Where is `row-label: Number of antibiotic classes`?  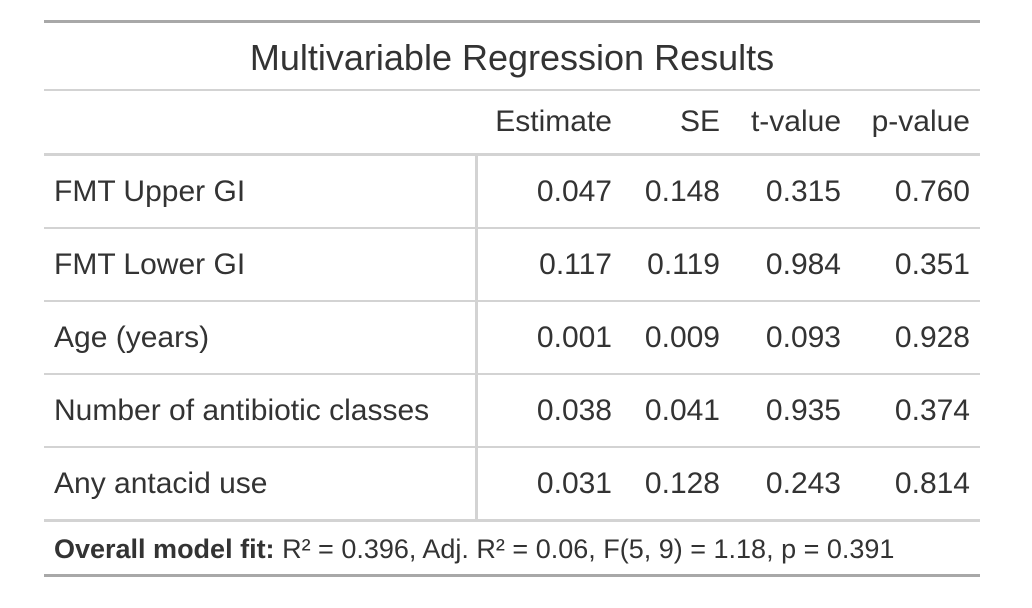 row-label: Number of antibiotic classes is located at coordinates (261, 410).